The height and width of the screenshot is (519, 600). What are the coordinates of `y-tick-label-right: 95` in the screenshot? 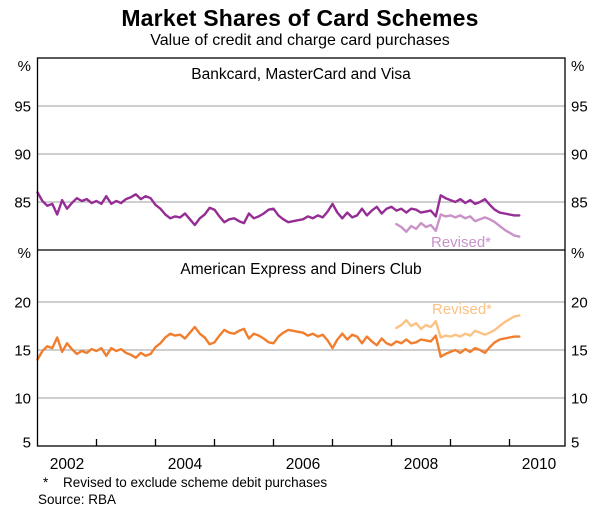 It's located at (579, 107).